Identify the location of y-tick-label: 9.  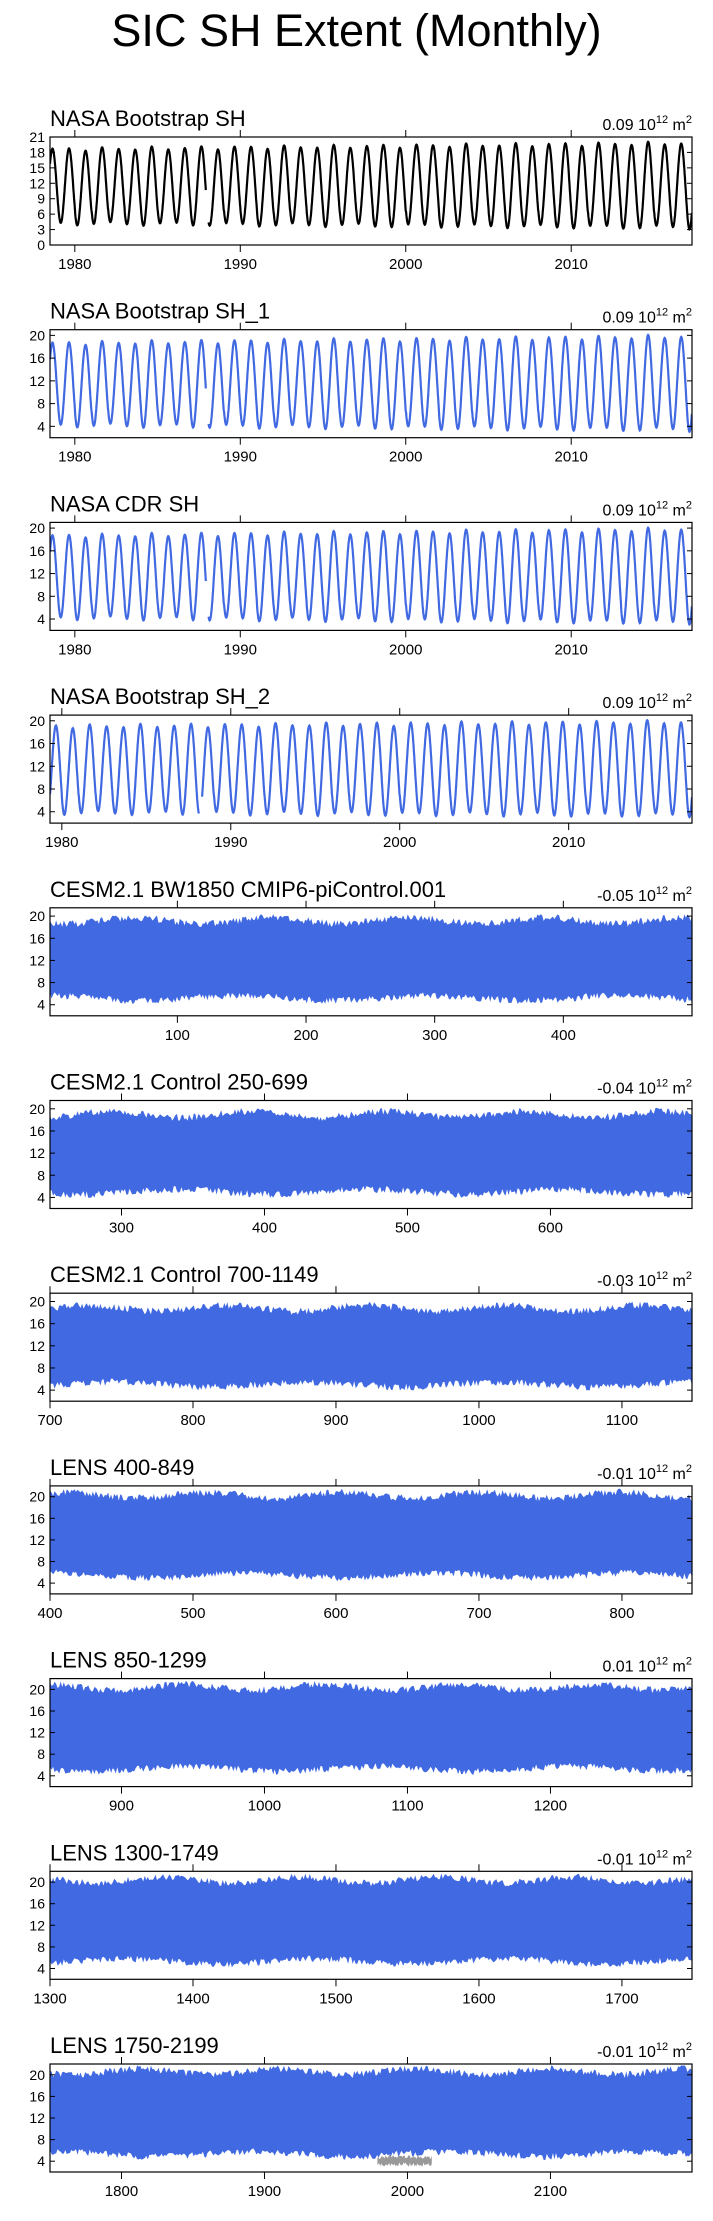
(41, 199).